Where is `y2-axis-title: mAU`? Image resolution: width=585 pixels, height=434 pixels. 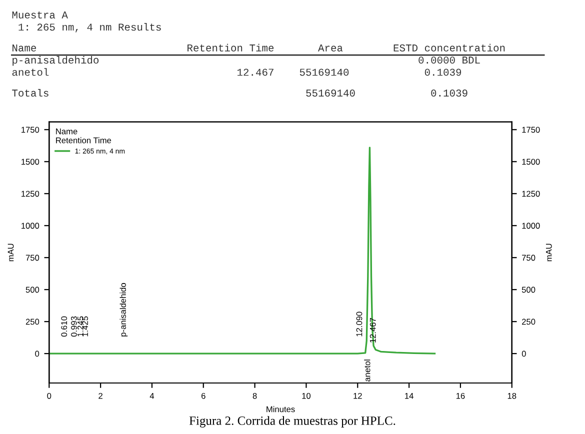
y2-axis-title: mAU is located at coordinates (549, 253).